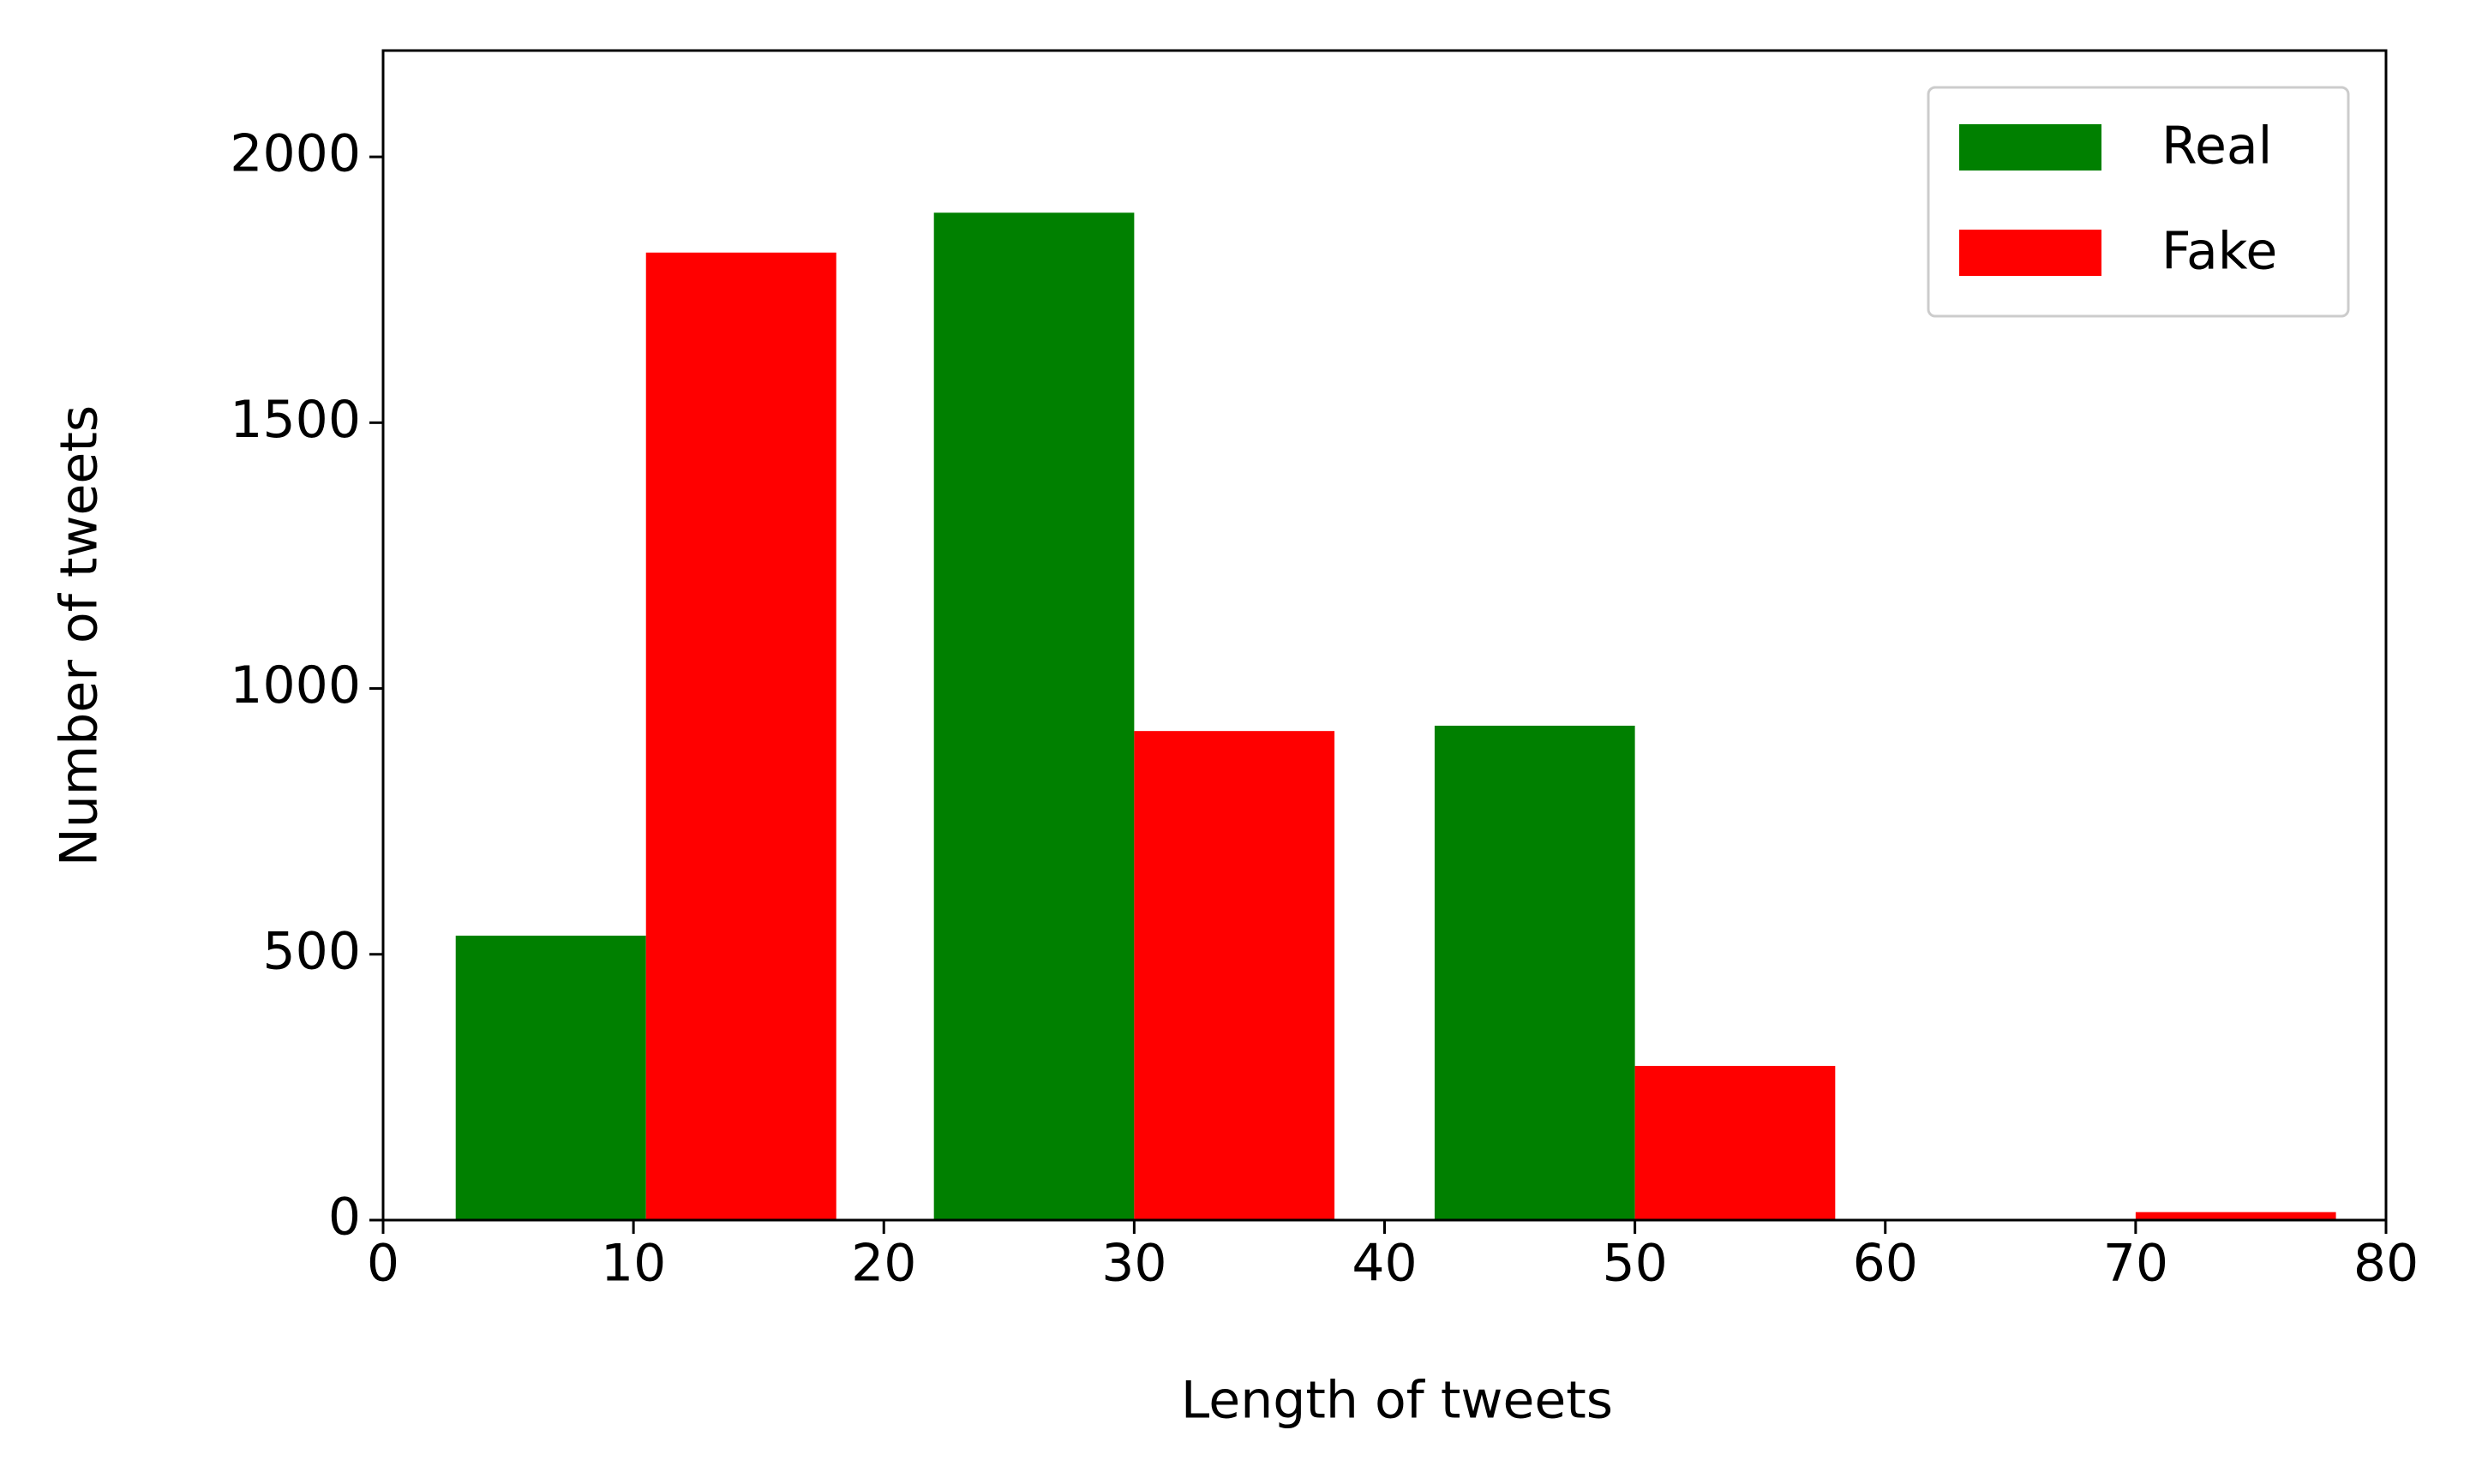 Image resolution: width=2470 pixels, height=1484 pixels. I want to click on x-tick-label: 60, so click(1886, 1264).